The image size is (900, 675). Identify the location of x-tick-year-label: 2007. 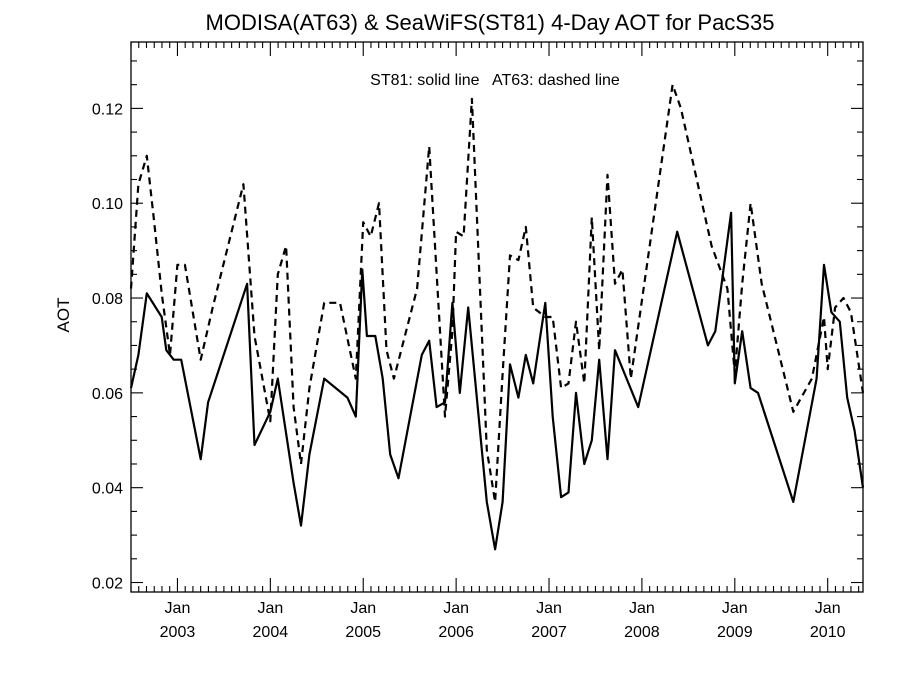
(549, 632).